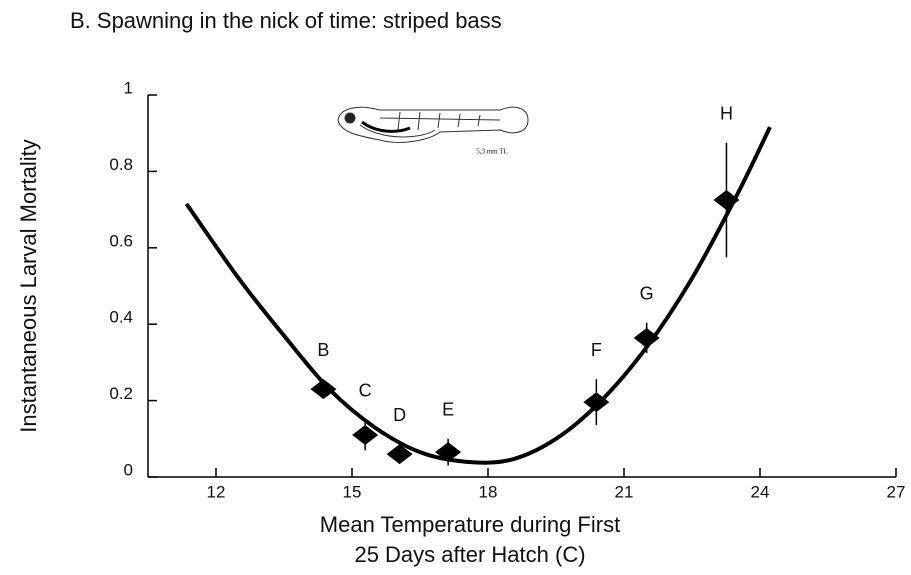 This screenshot has width=911, height=575. I want to click on x-tick-label: 21, so click(624, 491).